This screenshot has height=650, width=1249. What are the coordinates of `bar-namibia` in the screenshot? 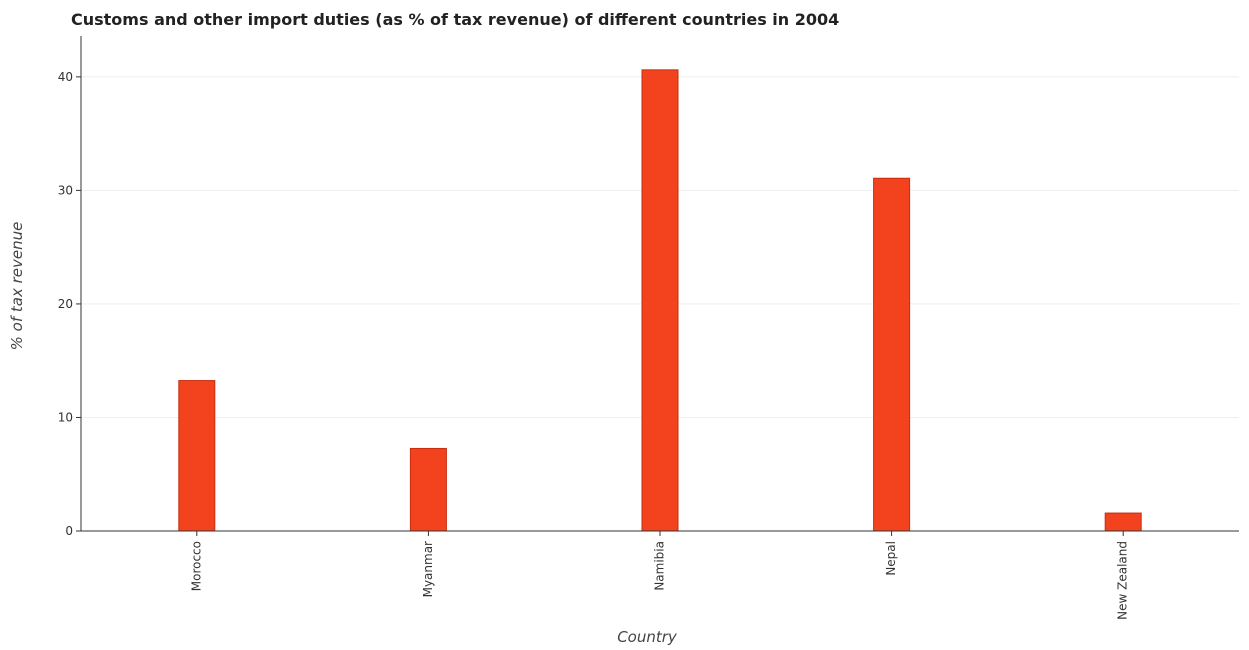 It's located at (660, 300).